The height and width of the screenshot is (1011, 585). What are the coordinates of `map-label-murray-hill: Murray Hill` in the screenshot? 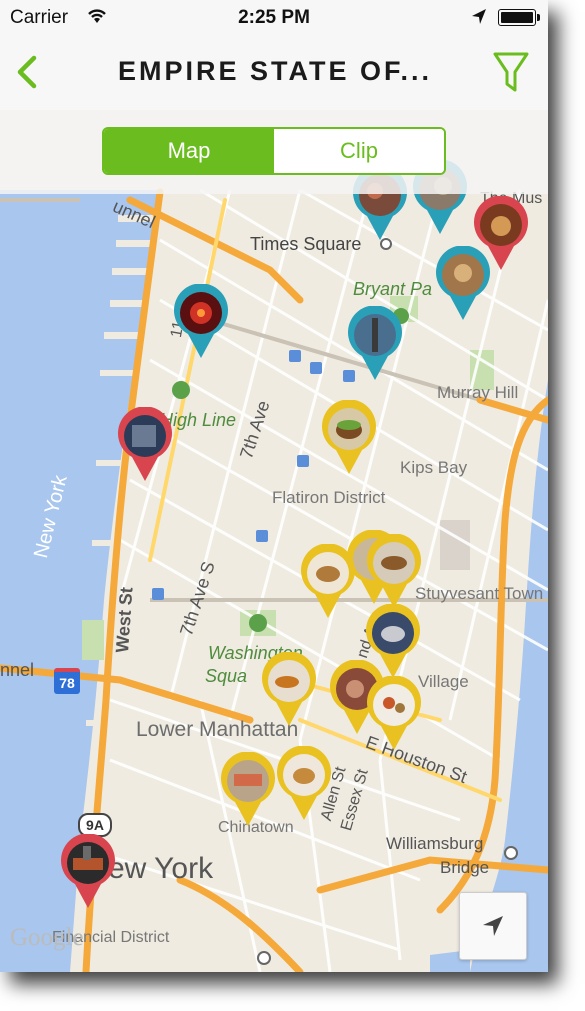 It's located at (478, 392).